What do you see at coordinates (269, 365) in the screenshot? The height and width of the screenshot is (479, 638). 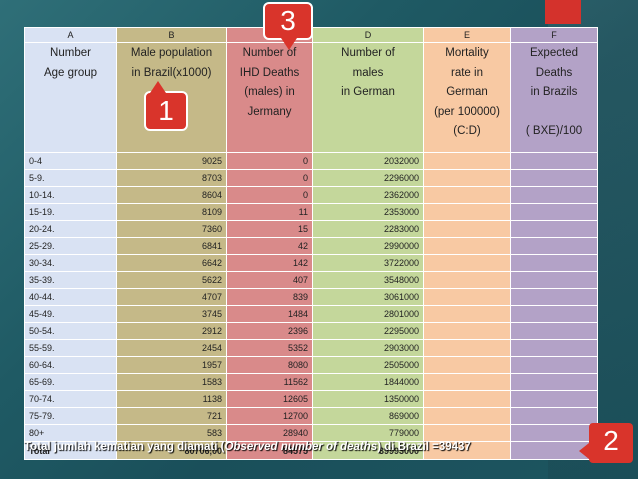 I see `table-cell: 8080` at bounding box center [269, 365].